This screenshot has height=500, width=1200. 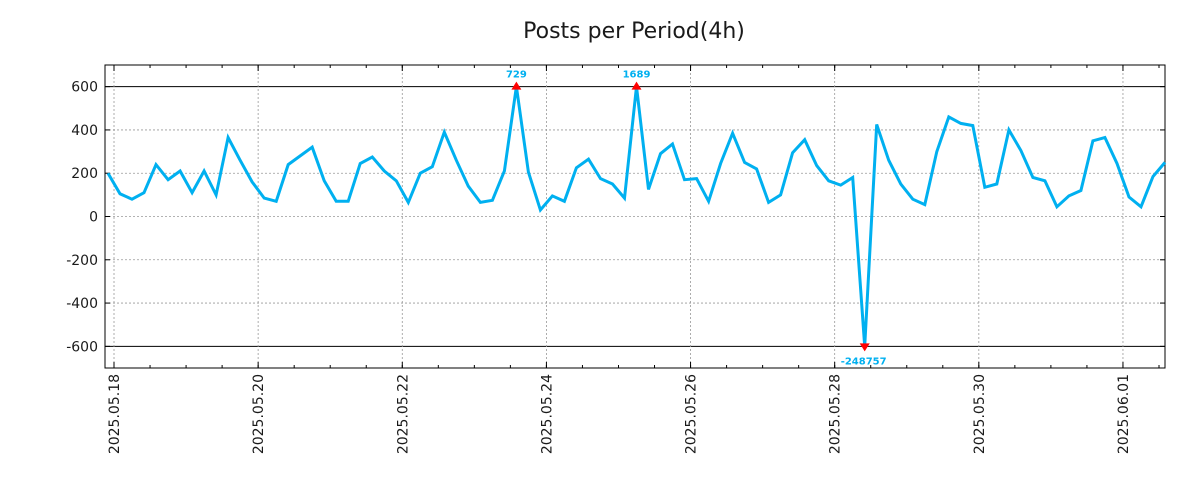 I want to click on clip-down-marker, so click(x=864, y=347).